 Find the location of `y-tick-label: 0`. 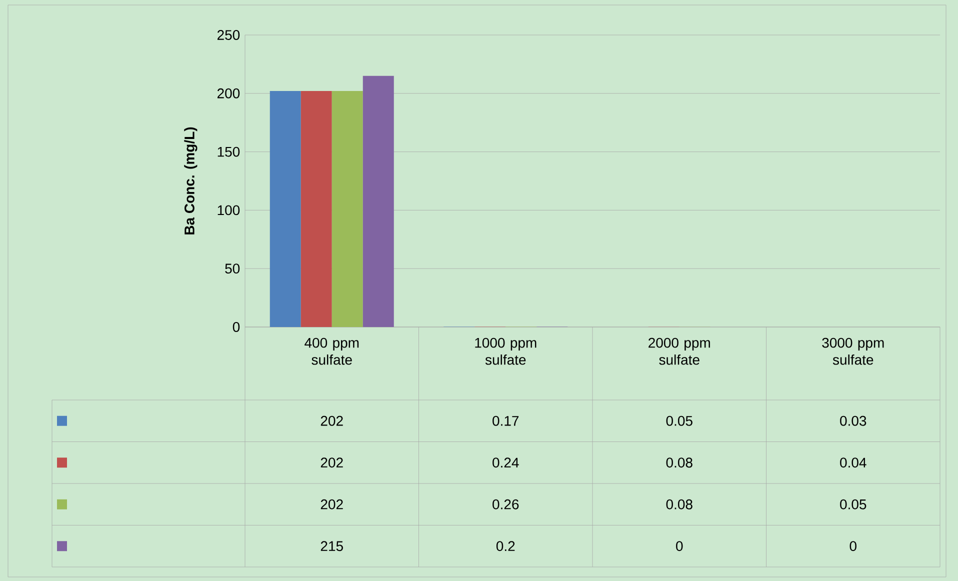

y-tick-label: 0 is located at coordinates (236, 327).